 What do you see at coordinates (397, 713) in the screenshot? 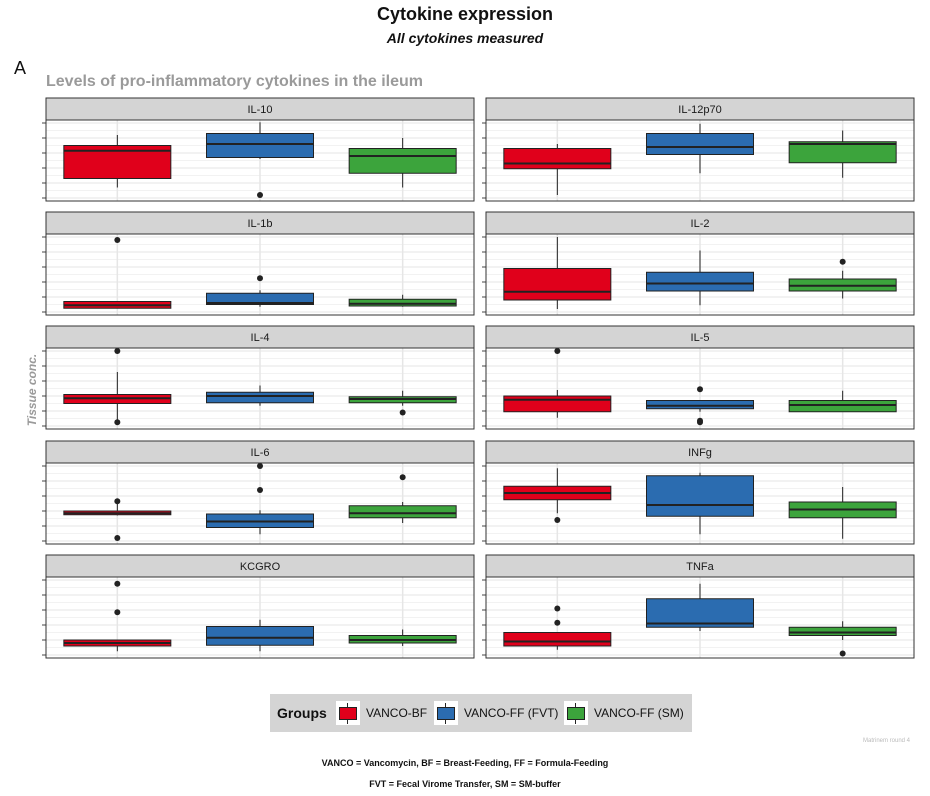
I see `legend-label-vanco-bf: VANCO-BF` at bounding box center [397, 713].